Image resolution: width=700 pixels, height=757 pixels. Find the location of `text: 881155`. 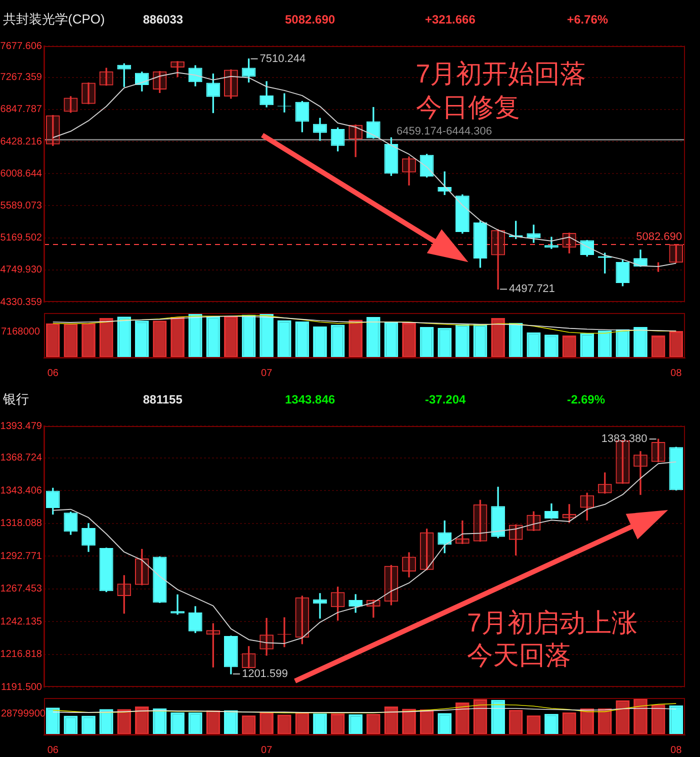

text: 881155 is located at coordinates (163, 399).